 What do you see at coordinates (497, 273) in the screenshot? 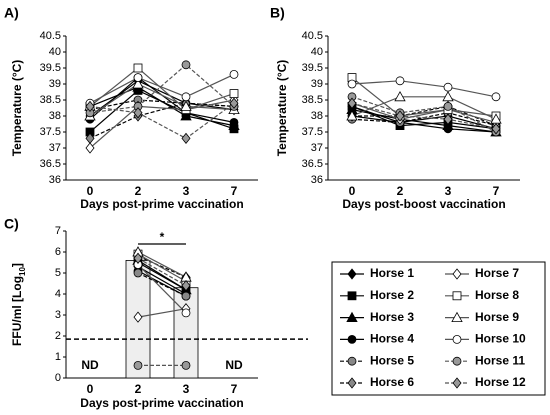
I see `legend-label: Horse 7` at bounding box center [497, 273].